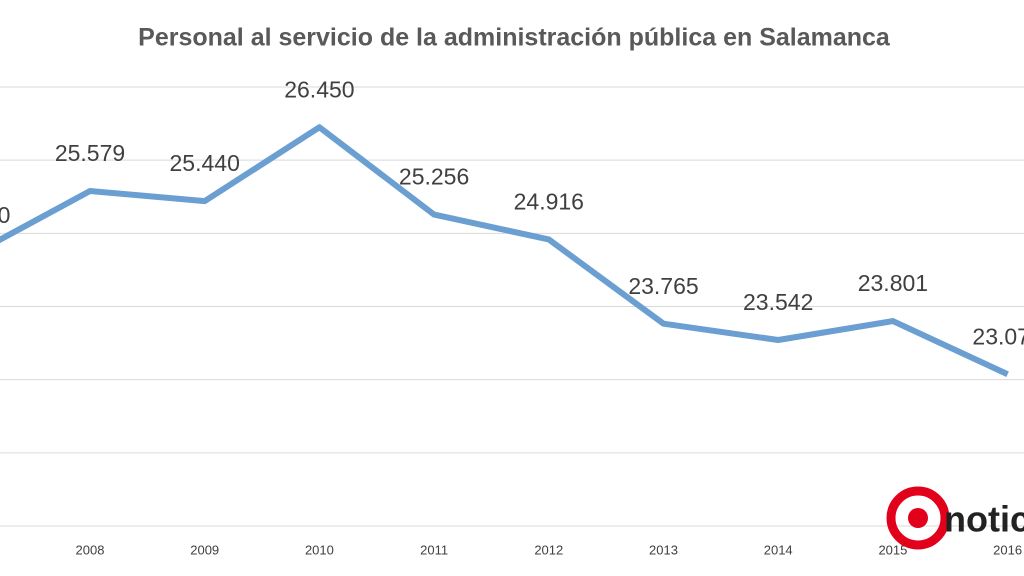 This screenshot has height=576, width=1024. I want to click on logo: notic, so click(955, 518).